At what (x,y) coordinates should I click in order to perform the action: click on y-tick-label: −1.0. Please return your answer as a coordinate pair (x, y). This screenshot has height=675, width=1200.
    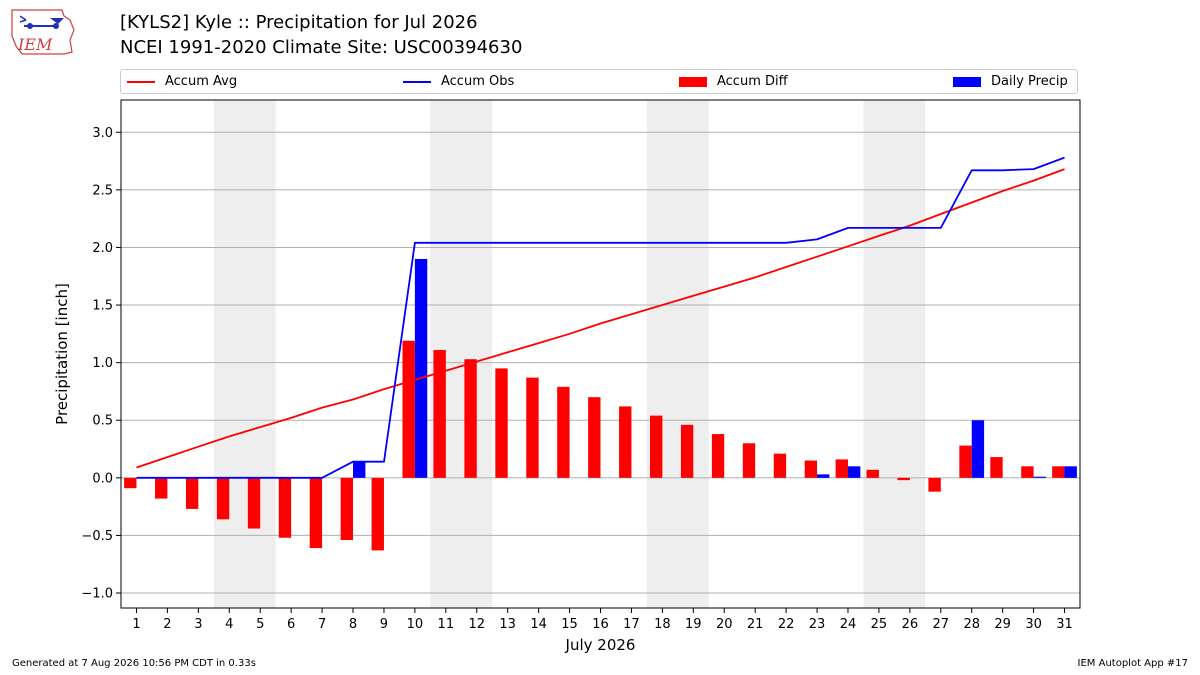
    Looking at the image, I should click on (97, 594).